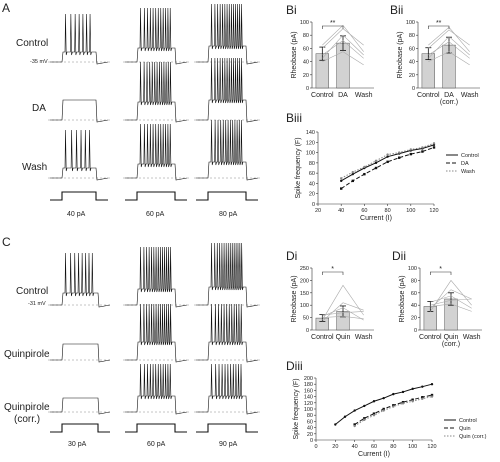  Describe the element at coordinates (291, 256) in the screenshot. I see `panel-label-di: Di` at that location.